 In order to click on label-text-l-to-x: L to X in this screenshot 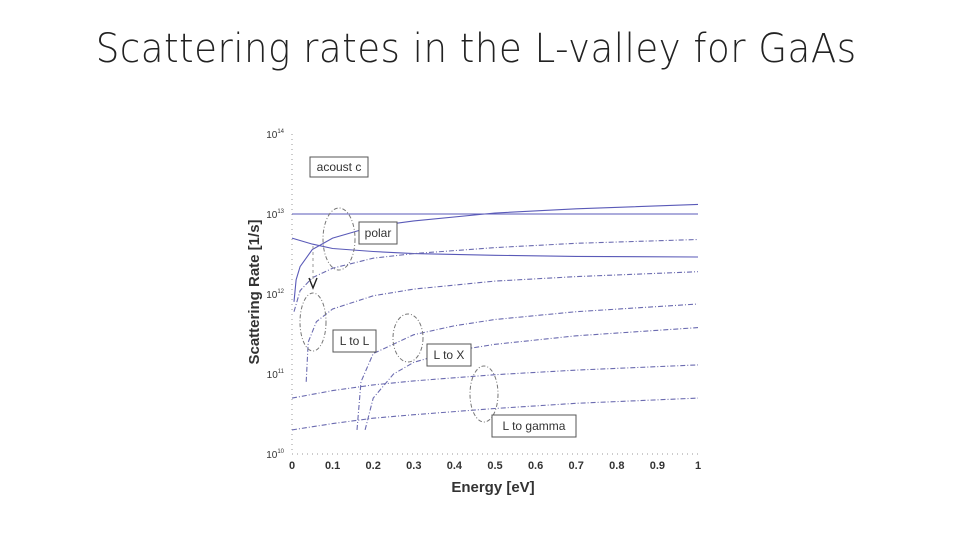, I will do `click(449, 355)`.